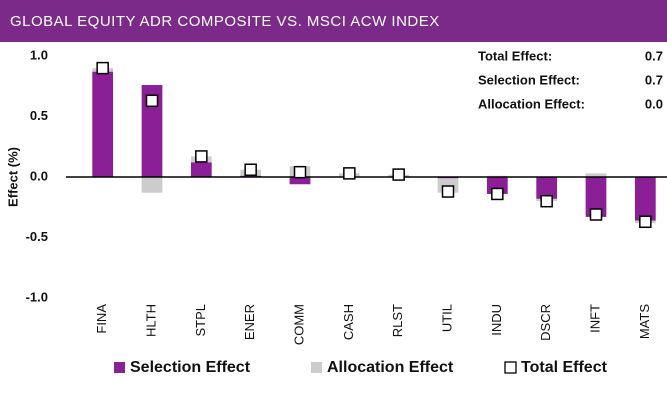  I want to click on legend-label: Selection Effect, so click(190, 367).